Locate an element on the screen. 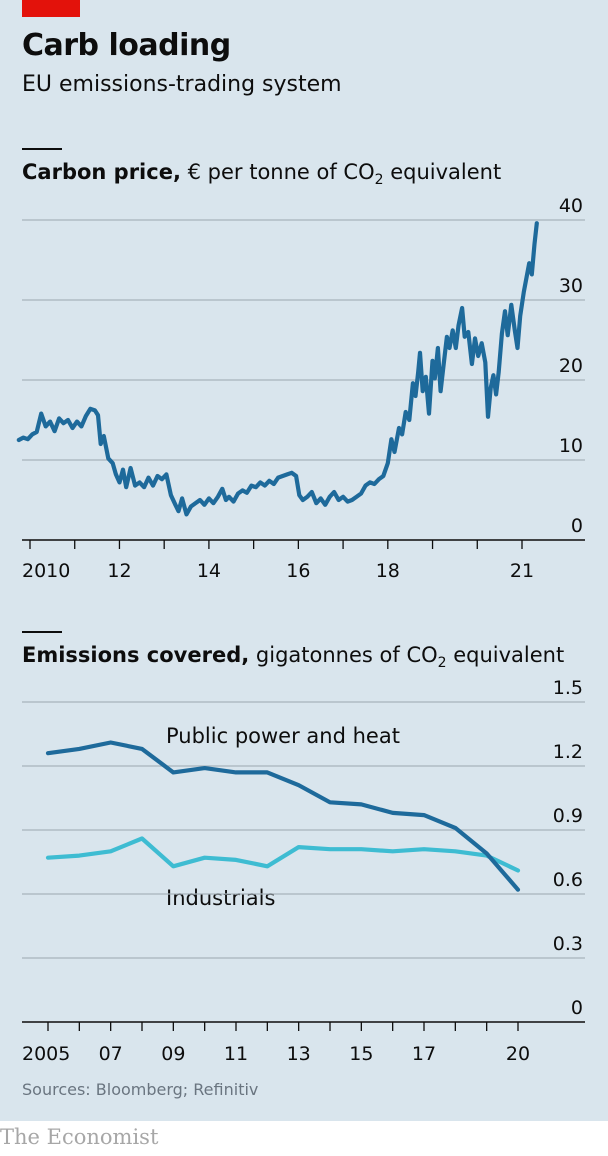  carbon-price-heading-tail: equivalent is located at coordinates (442, 172).